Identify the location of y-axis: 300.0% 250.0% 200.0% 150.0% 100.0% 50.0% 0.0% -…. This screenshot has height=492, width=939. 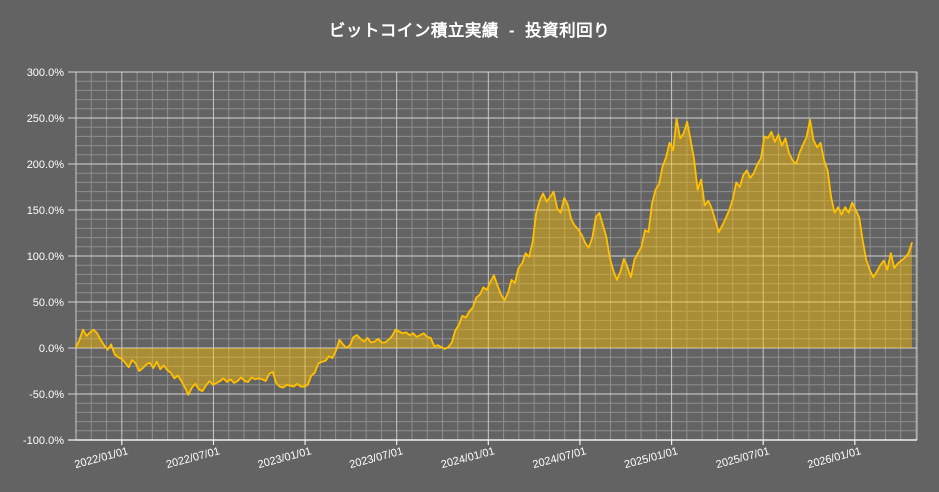
(49, 257).